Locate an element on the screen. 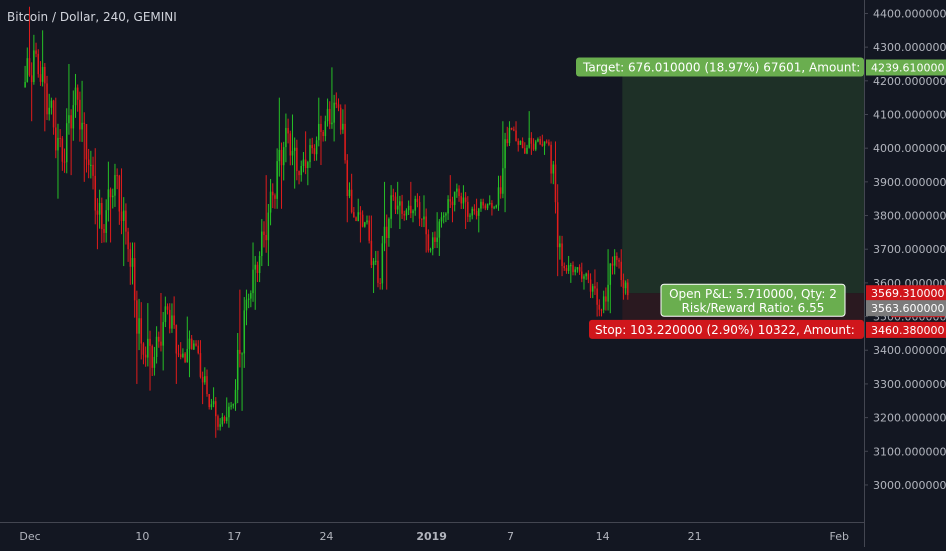 The width and height of the screenshot is (946, 551). last-price-tag is located at coordinates (906, 308).